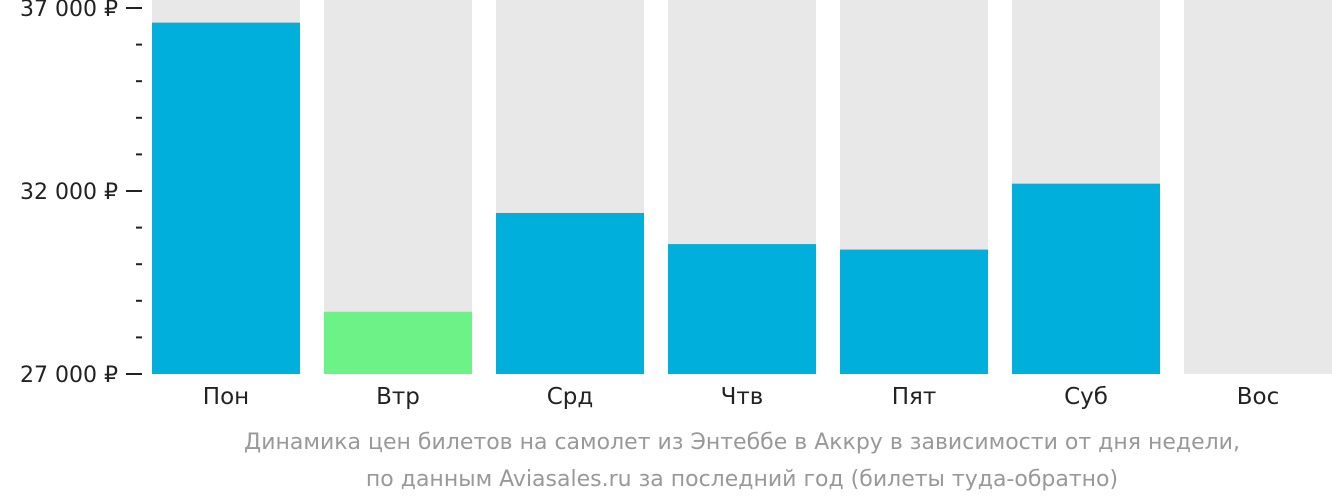  Describe the element at coordinates (398, 397) in the screenshot. I see `x-tick-label: Втр` at that location.